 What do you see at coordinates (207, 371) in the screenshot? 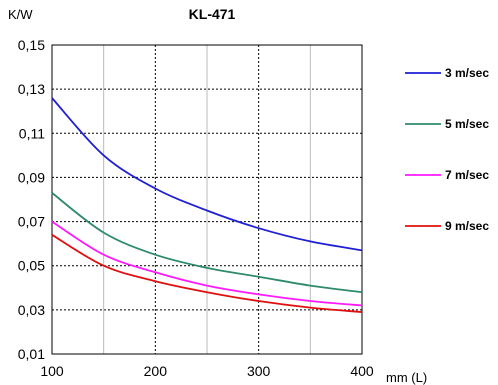
I see `x-tick-labels: 100 200 300 400` at bounding box center [207, 371].